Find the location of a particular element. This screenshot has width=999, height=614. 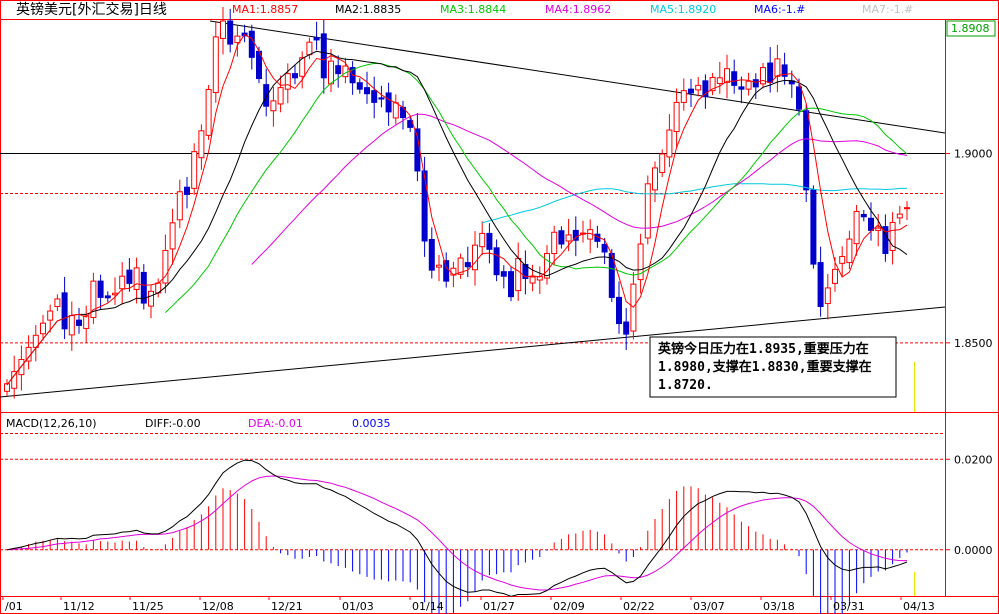

price-axis-ticks: 1.9000 1.8500 is located at coordinates (969, 249).